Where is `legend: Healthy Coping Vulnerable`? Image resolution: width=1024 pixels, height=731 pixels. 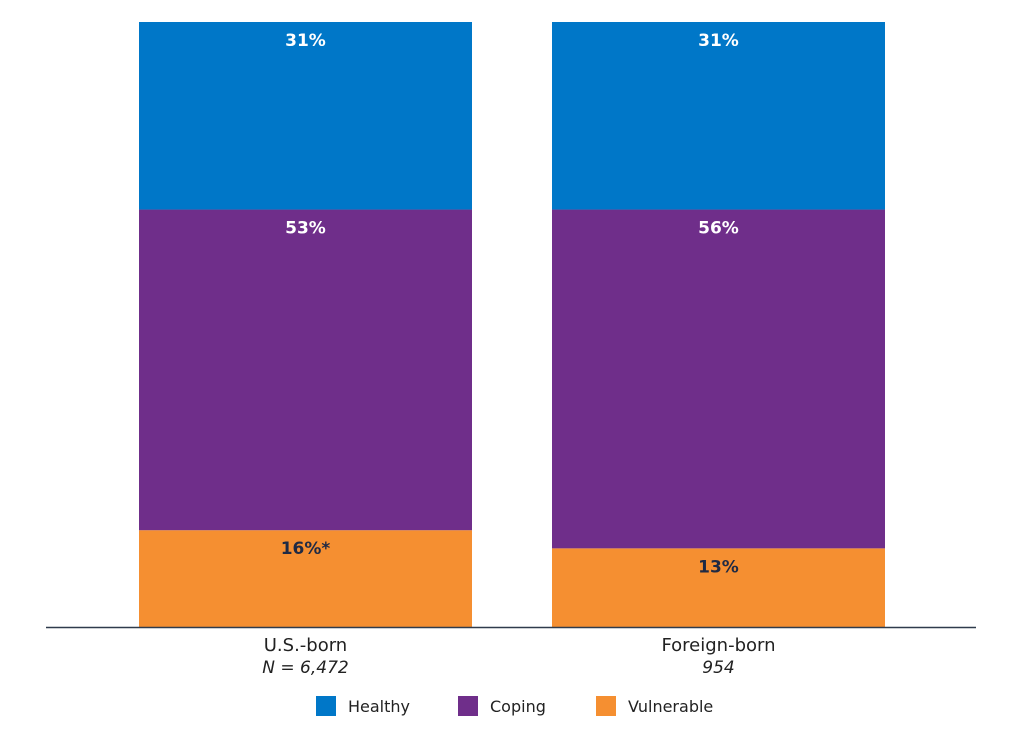 legend: Healthy Coping Vulnerable is located at coordinates (514, 706).